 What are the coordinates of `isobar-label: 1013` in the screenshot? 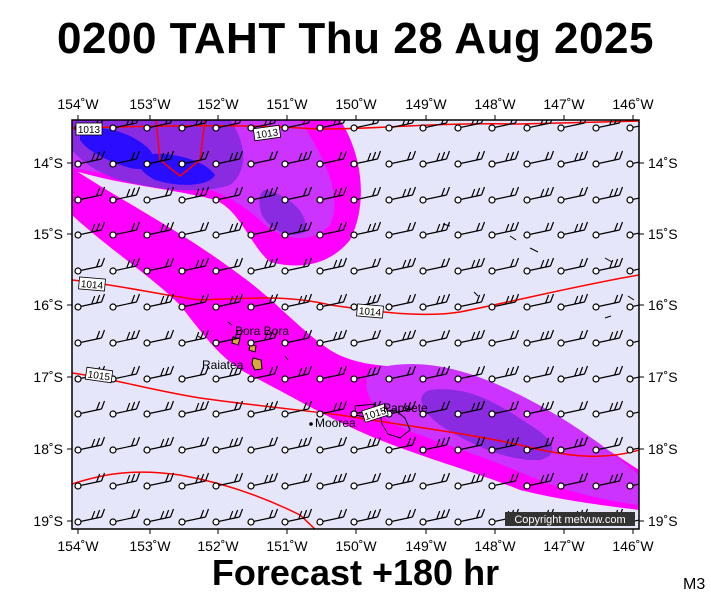 It's located at (267, 132).